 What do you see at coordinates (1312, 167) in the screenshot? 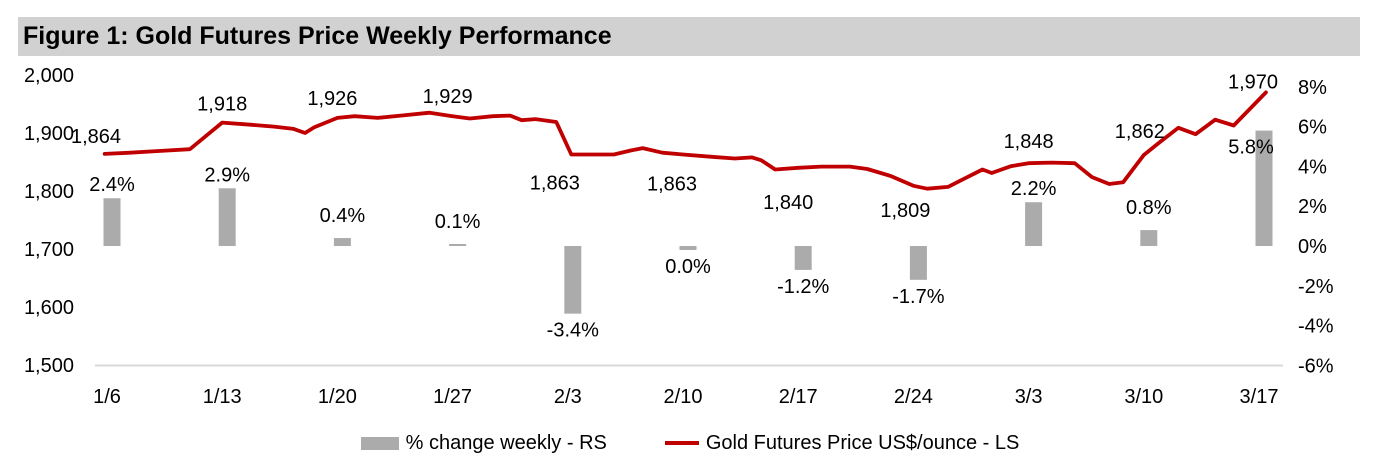
I see `right-axis-tick: 4%` at bounding box center [1312, 167].